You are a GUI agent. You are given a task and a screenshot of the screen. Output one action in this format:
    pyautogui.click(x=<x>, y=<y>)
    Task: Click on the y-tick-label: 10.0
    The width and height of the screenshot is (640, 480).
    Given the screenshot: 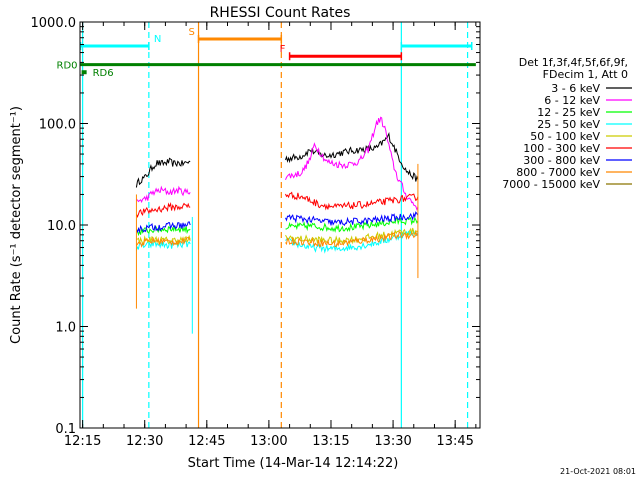 What is the action you would take?
    pyautogui.click(x=61, y=226)
    